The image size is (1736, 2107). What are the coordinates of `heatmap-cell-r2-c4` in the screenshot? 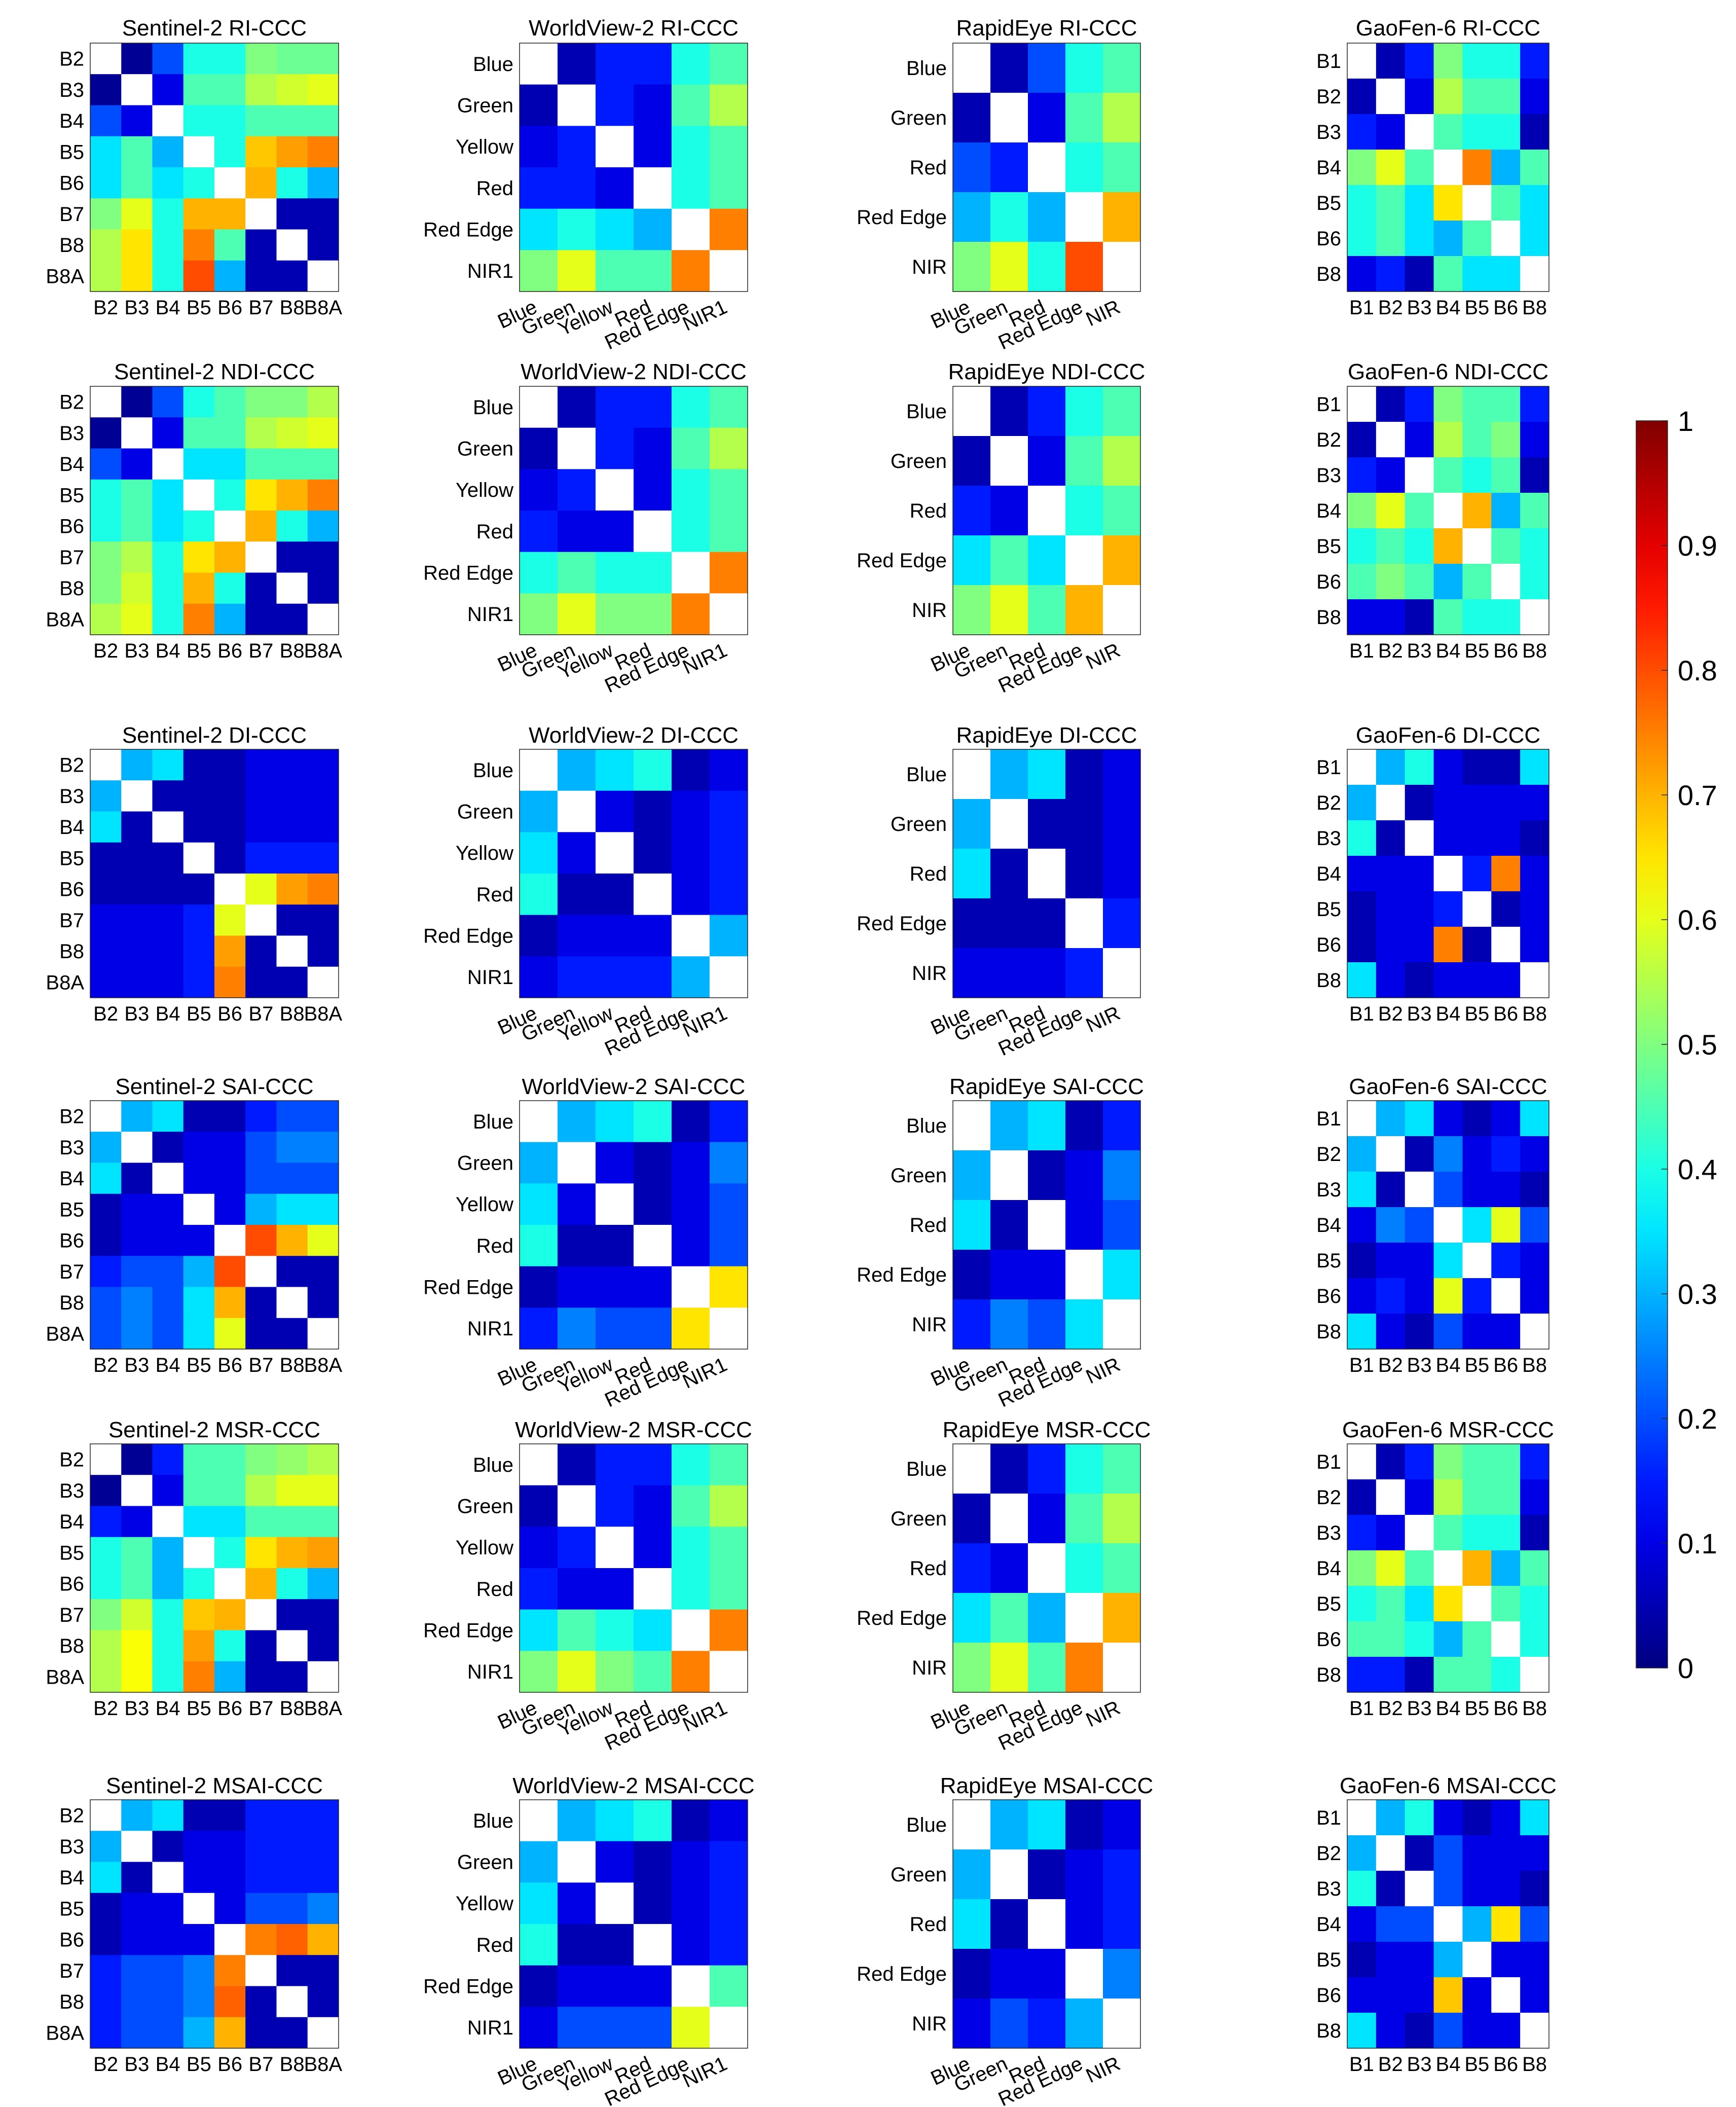 It's located at (199, 1491).